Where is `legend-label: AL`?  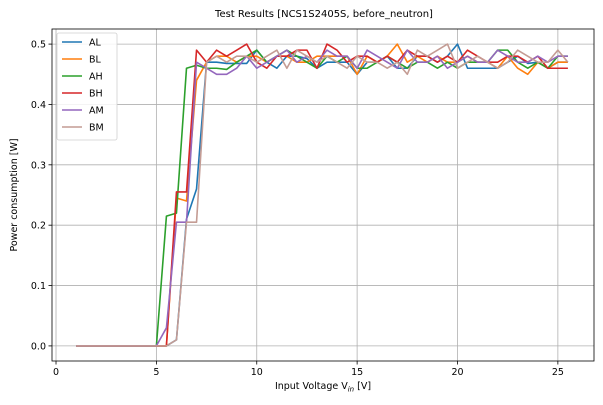
legend-label: AL is located at coordinates (95, 43).